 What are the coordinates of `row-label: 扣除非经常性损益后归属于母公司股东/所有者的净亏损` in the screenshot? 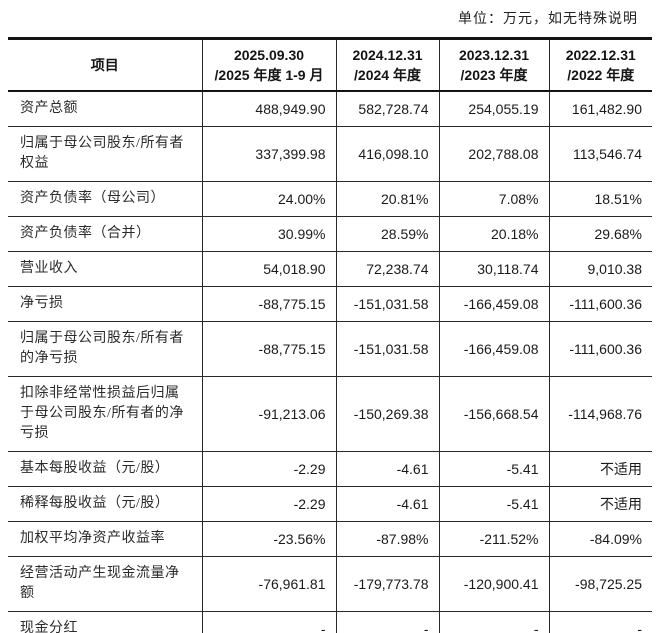 It's located at (105, 414).